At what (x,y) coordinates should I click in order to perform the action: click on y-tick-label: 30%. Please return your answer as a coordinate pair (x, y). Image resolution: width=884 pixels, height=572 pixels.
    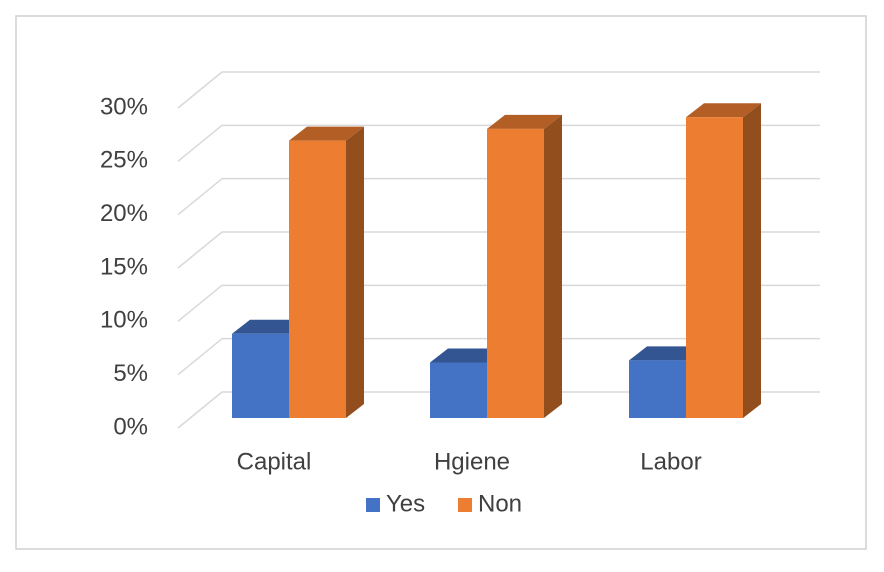
    Looking at the image, I should click on (124, 106).